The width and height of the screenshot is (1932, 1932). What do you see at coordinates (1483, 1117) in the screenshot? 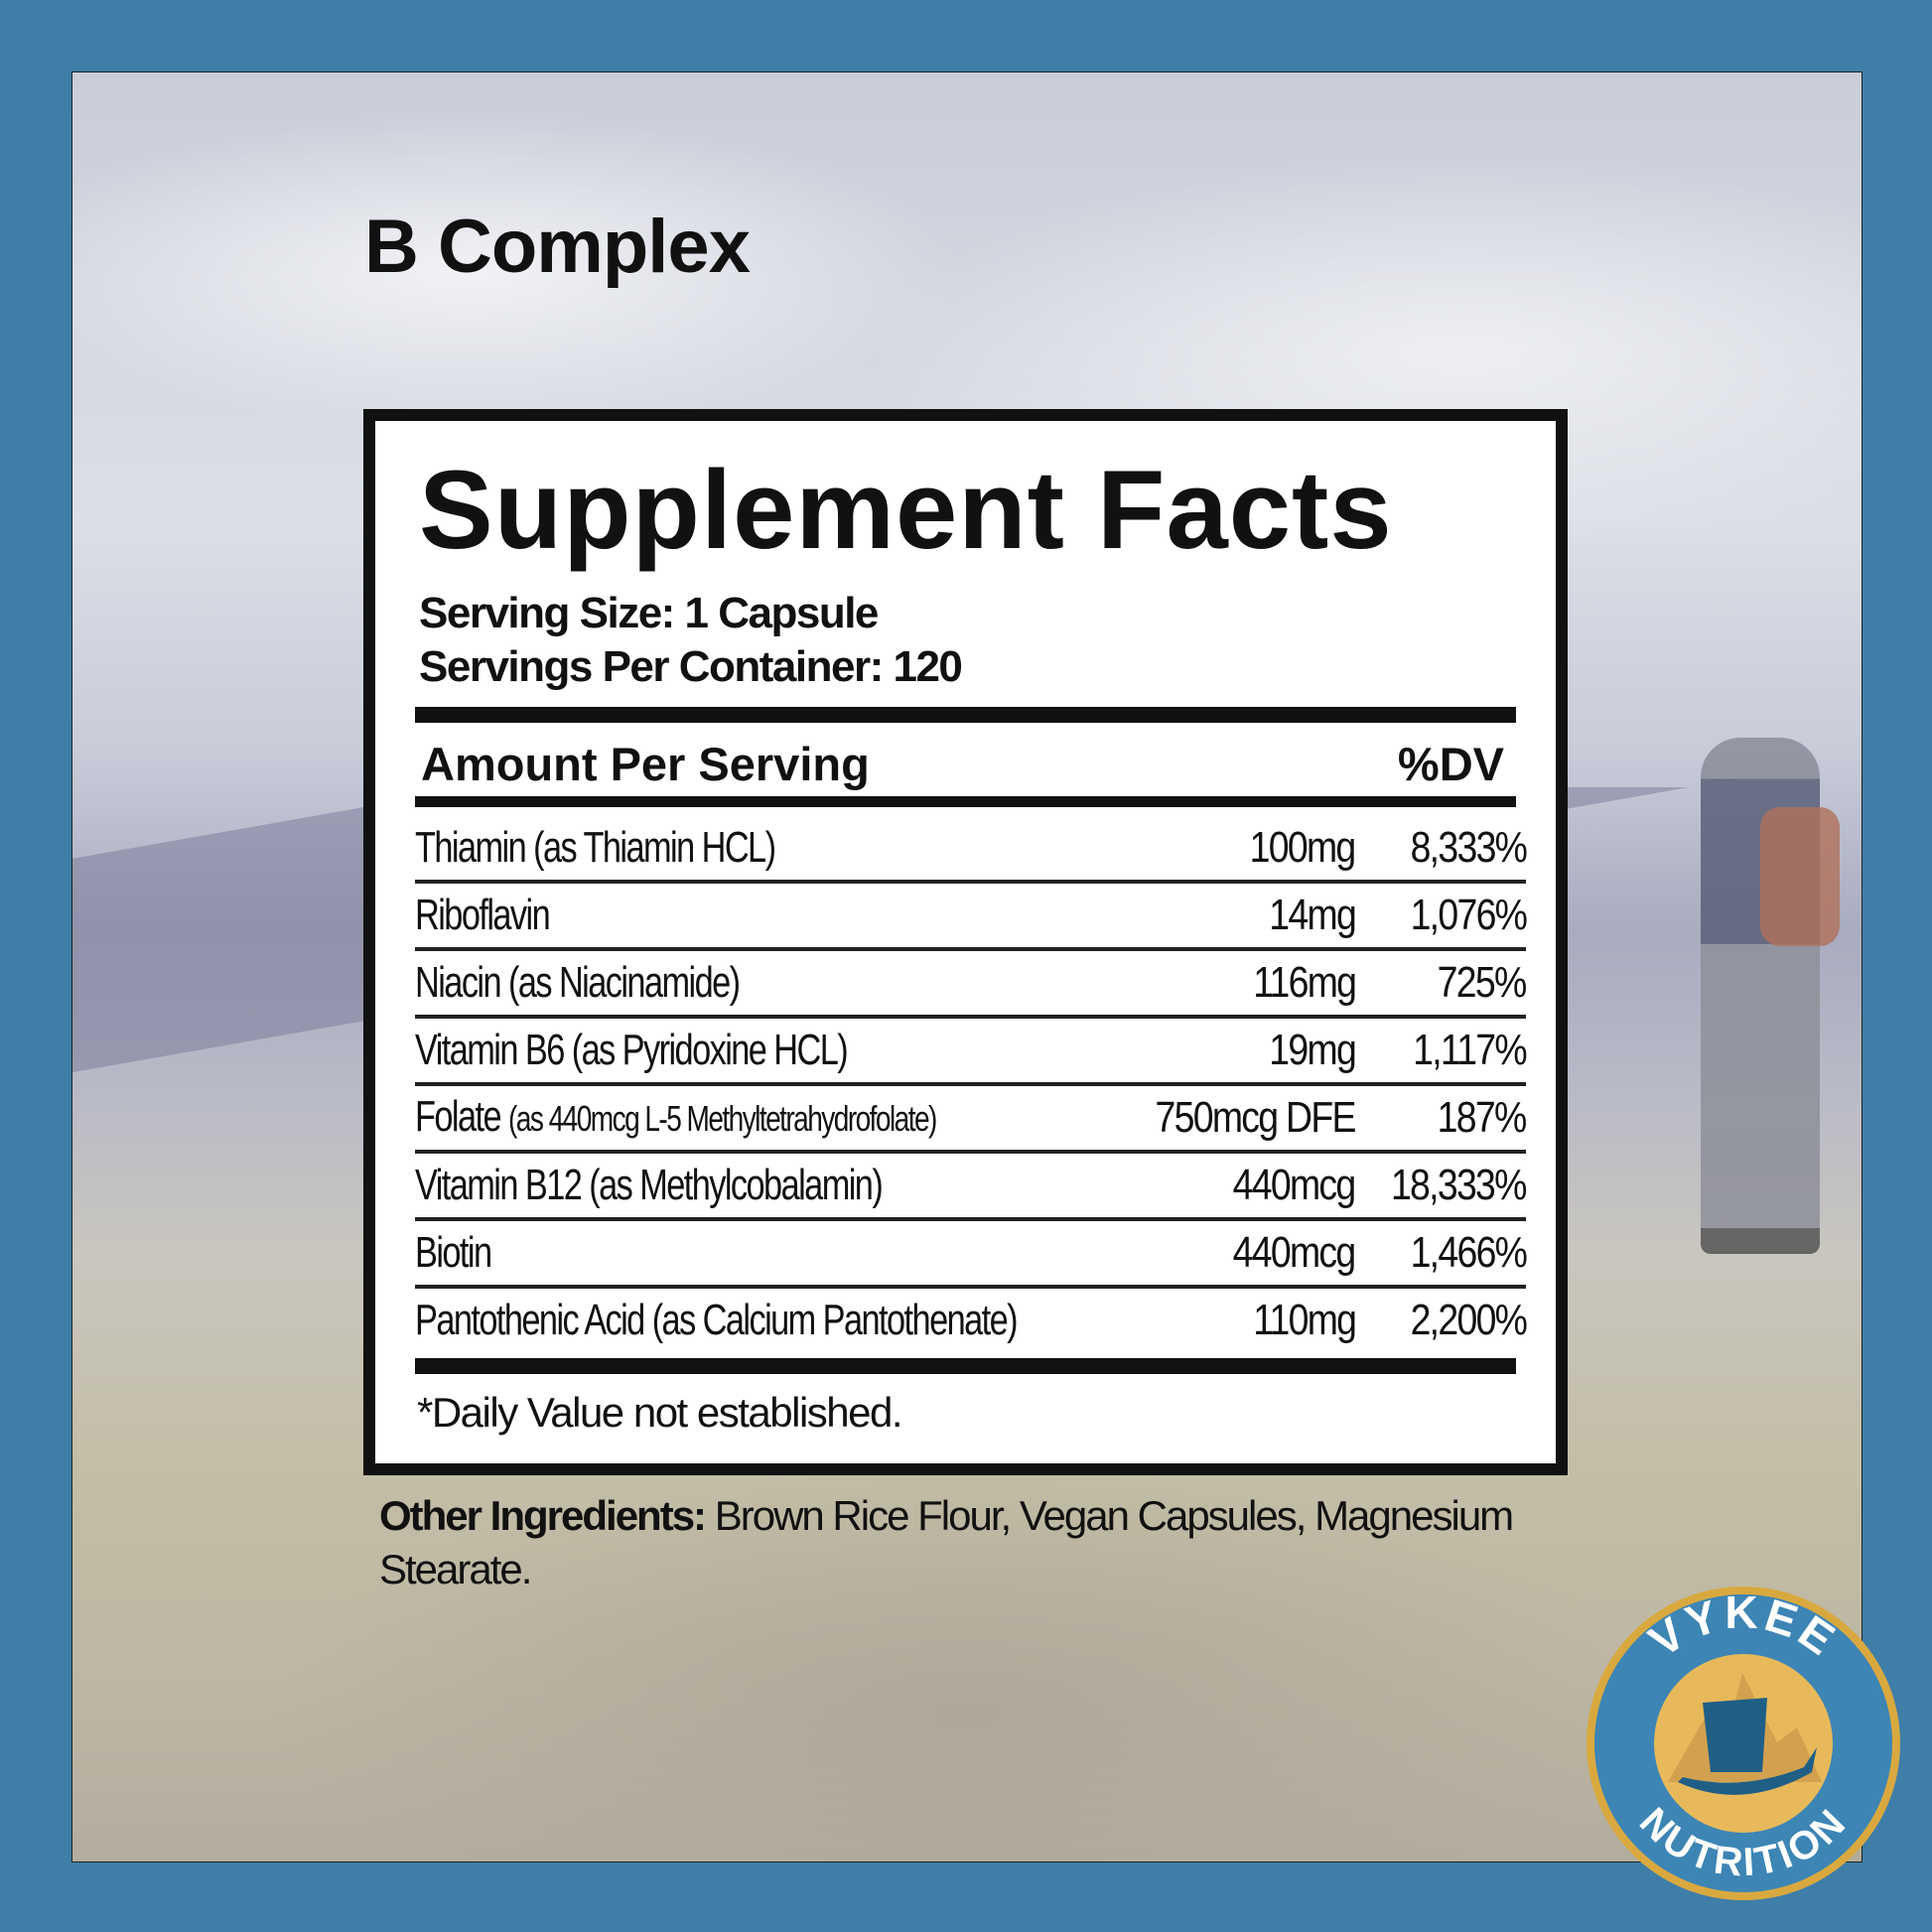
I see `nutrient-dv-text: 187%` at bounding box center [1483, 1117].